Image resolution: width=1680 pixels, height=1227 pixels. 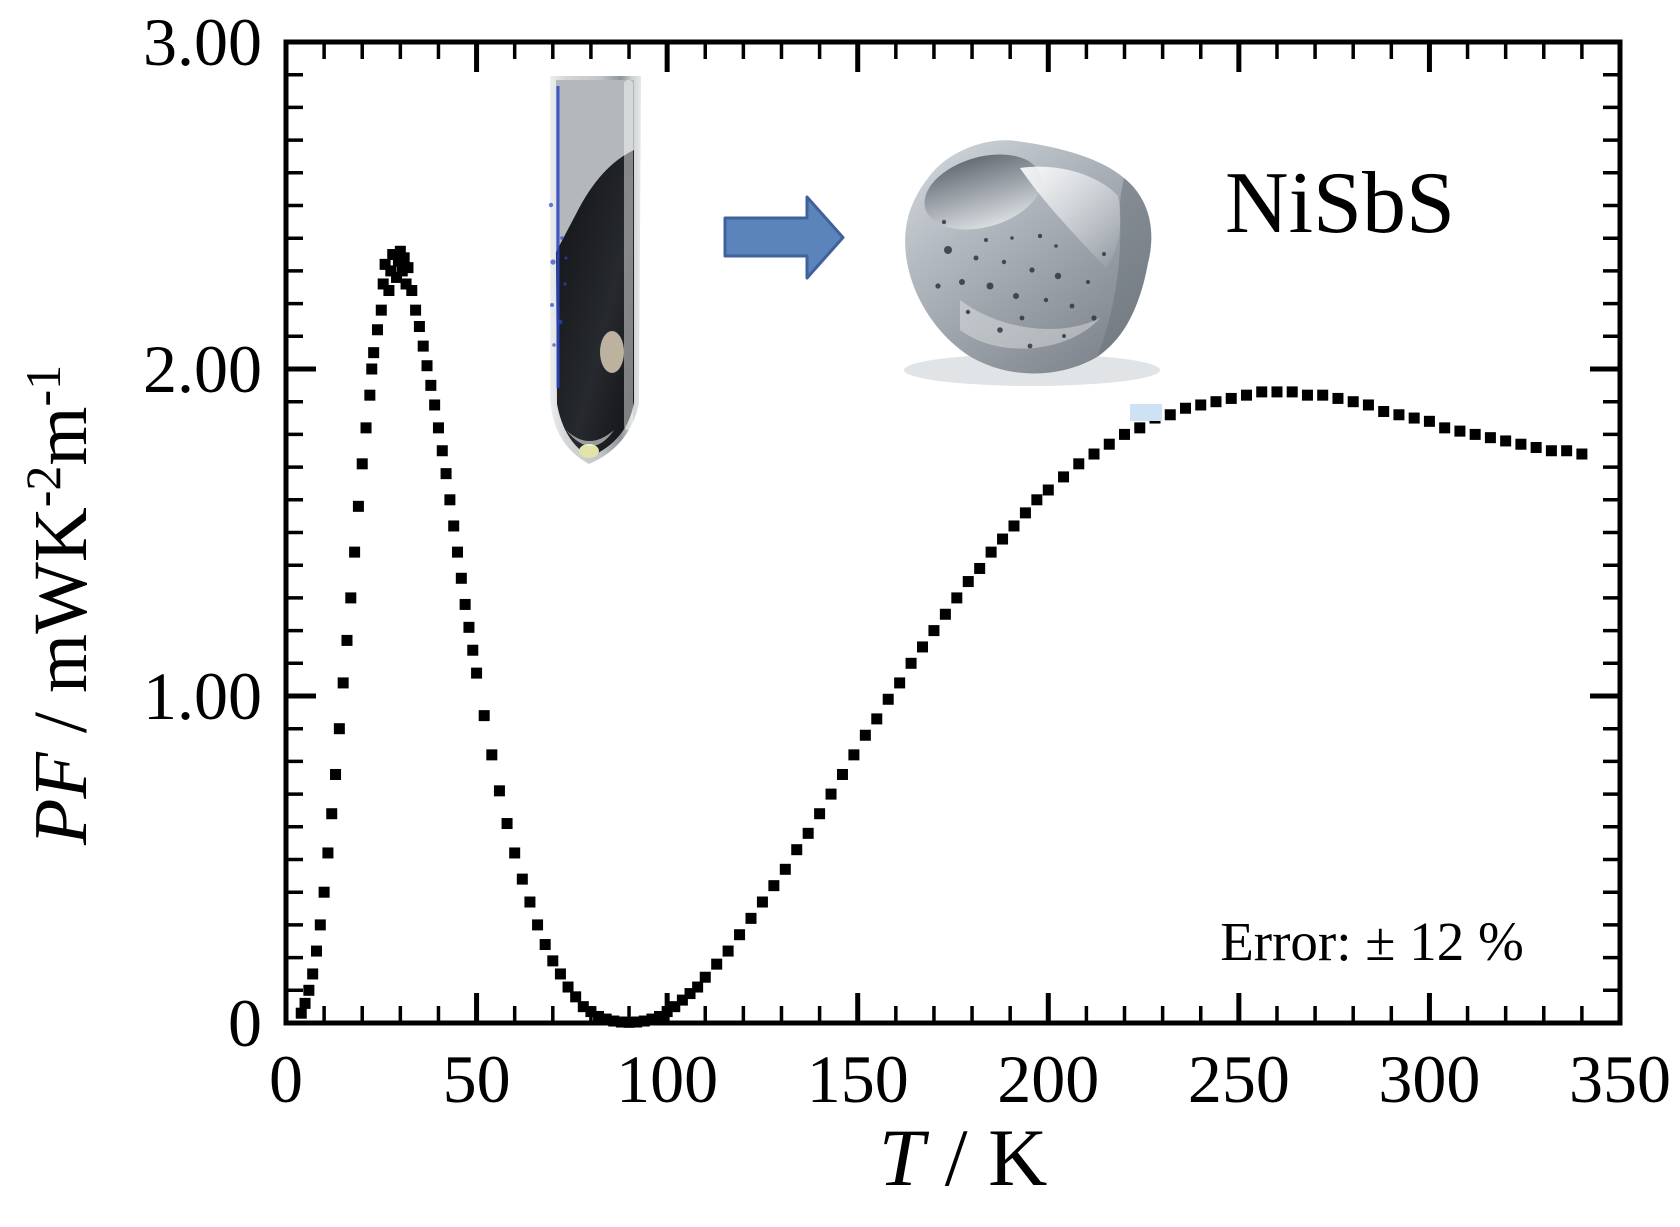 What do you see at coordinates (558, 274) in the screenshot?
I see `ampoule-blue-specks` at bounding box center [558, 274].